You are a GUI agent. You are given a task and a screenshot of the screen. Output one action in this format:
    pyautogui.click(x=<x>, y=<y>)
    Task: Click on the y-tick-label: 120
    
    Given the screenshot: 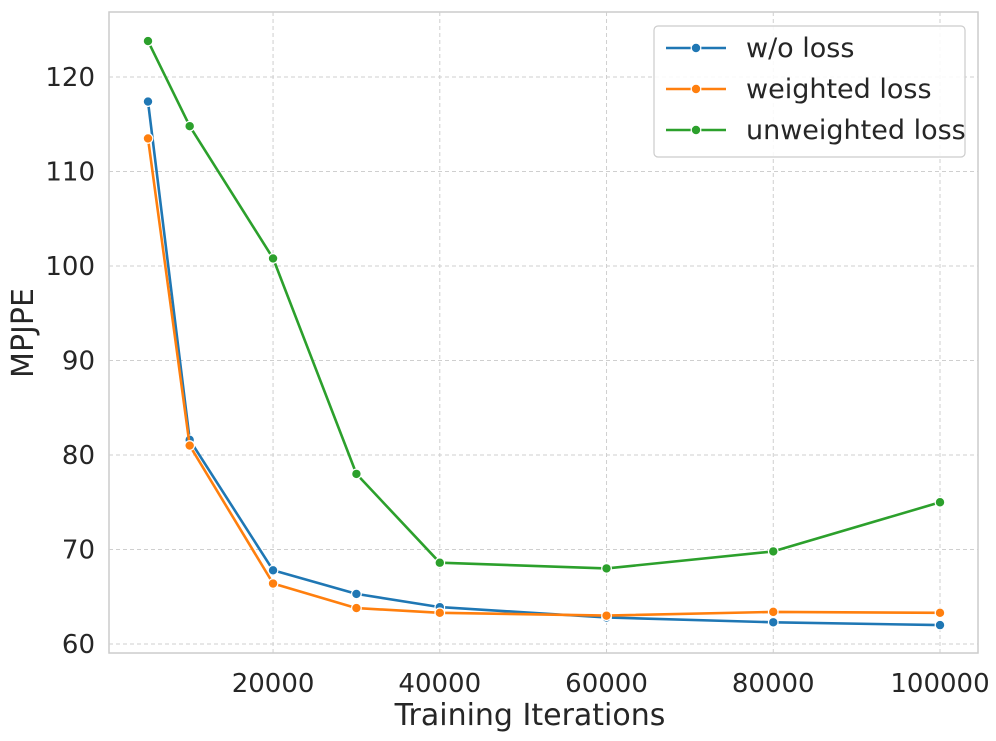 What is the action you would take?
    pyautogui.click(x=70, y=78)
    